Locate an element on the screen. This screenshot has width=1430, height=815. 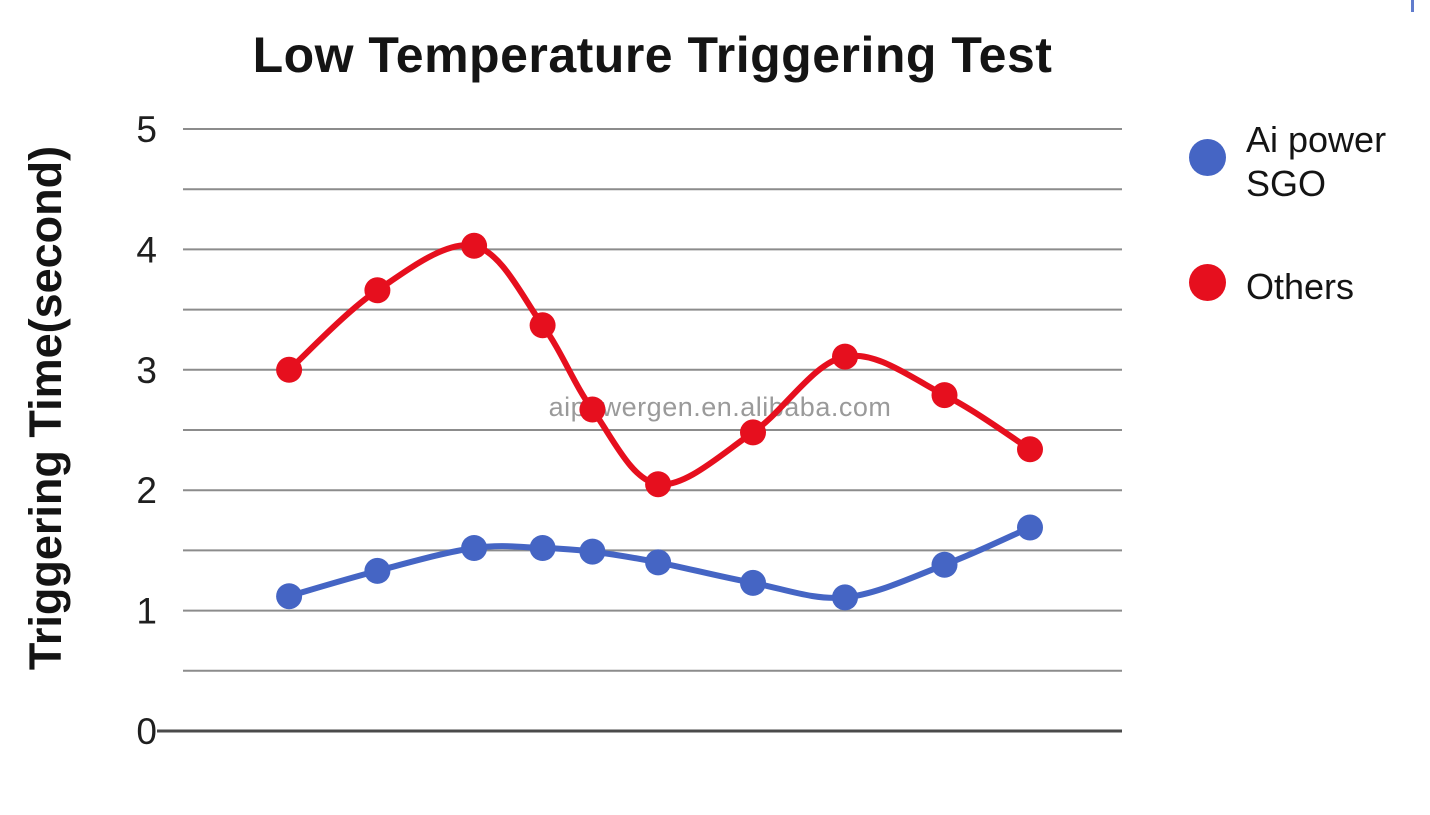
legend-label-ai-power-sgo: Ai power SGO is located at coordinates (1316, 161).